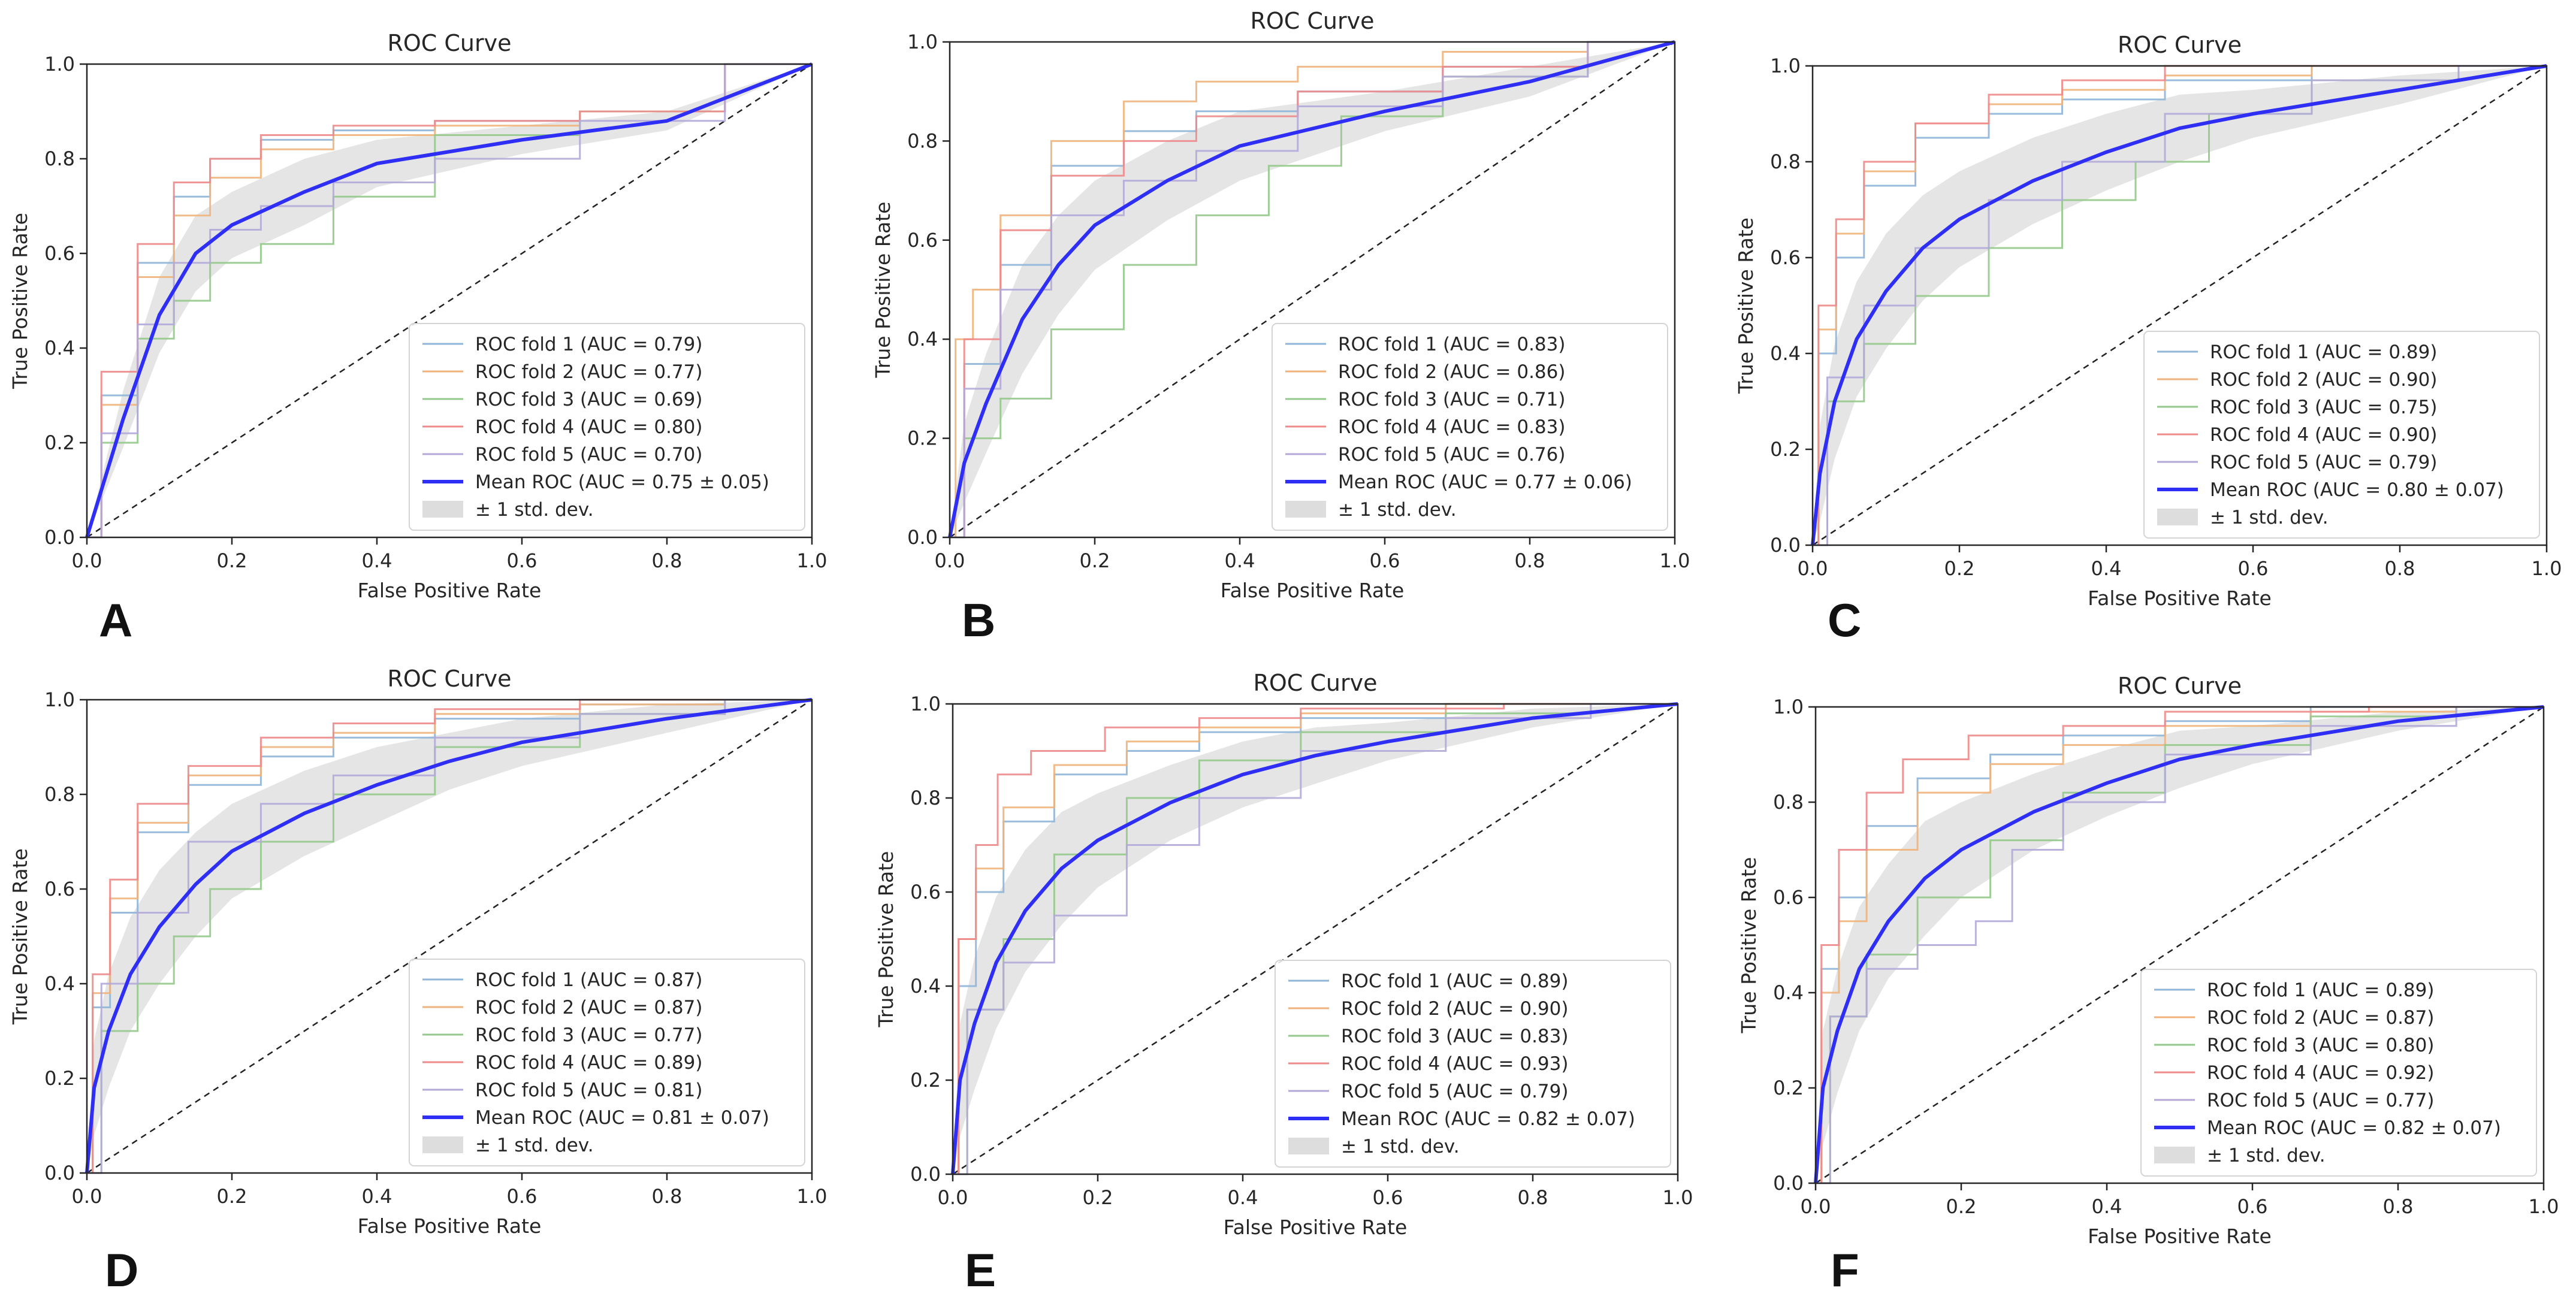  What do you see at coordinates (2321, 1100) in the screenshot?
I see `legend-label: ROC fold 5 (AUC = 0.77)` at bounding box center [2321, 1100].